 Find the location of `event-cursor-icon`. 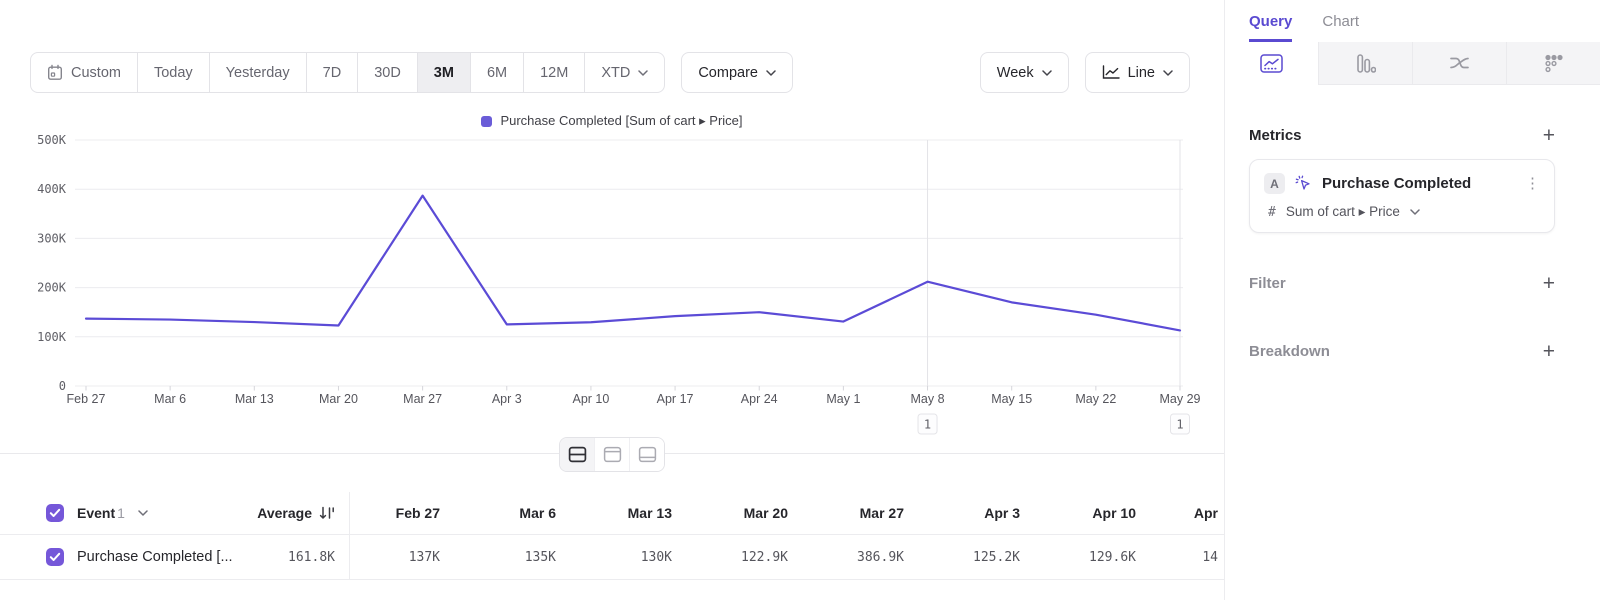

event-cursor-icon is located at coordinates (1302, 182).